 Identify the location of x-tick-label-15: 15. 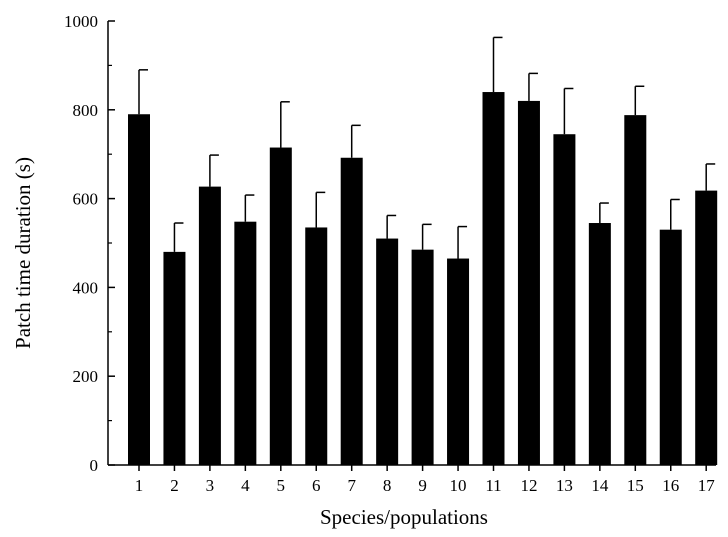
(635, 485).